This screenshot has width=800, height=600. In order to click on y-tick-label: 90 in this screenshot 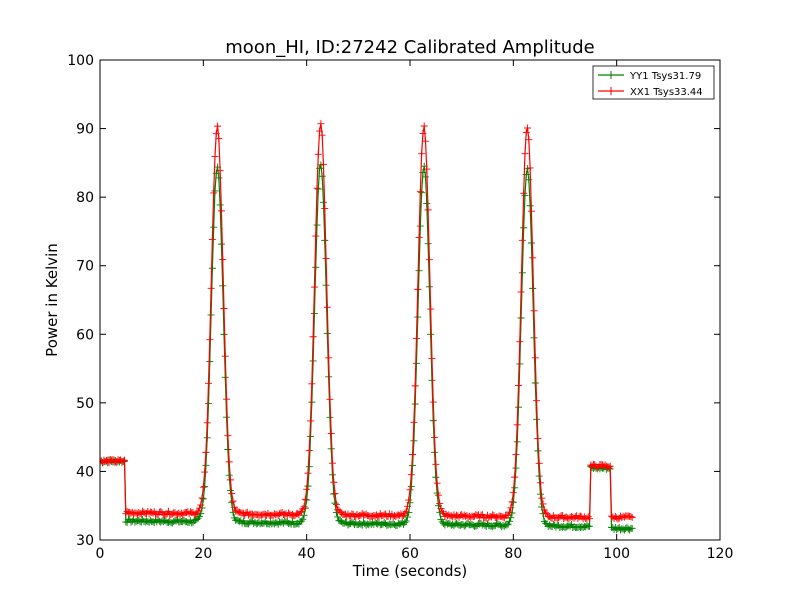, I will do `click(85, 130)`.